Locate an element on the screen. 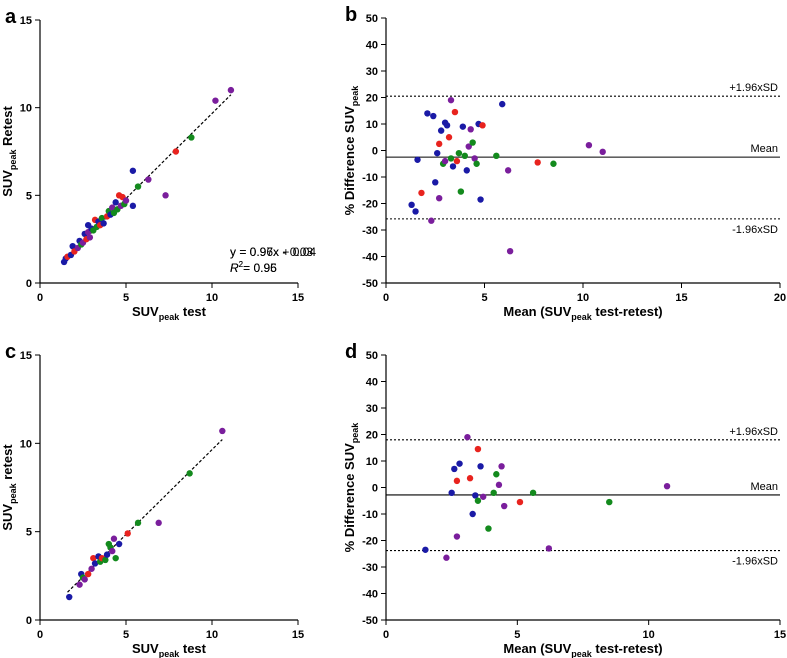 This screenshot has height=658, width=787. panel-letter: d is located at coordinates (351, 352).